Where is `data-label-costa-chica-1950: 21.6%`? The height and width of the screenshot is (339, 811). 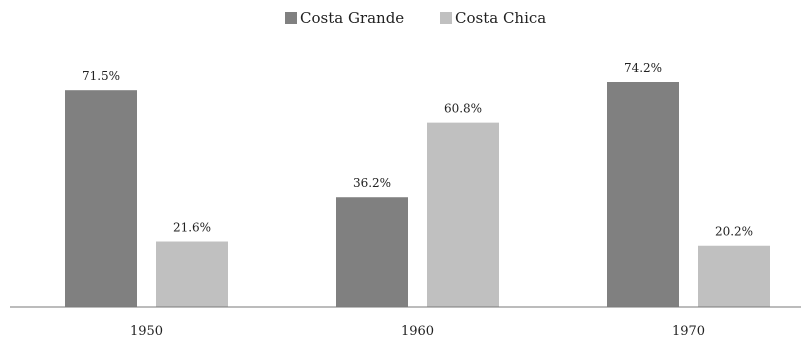 data-label-costa-chica-1950: 21.6% is located at coordinates (192, 228).